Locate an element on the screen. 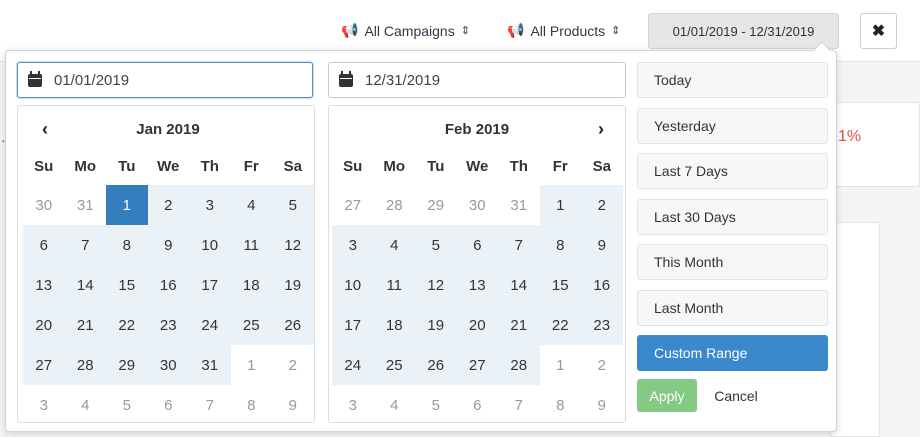  products-filter: 📢 All Products ⇕ is located at coordinates (563, 30).